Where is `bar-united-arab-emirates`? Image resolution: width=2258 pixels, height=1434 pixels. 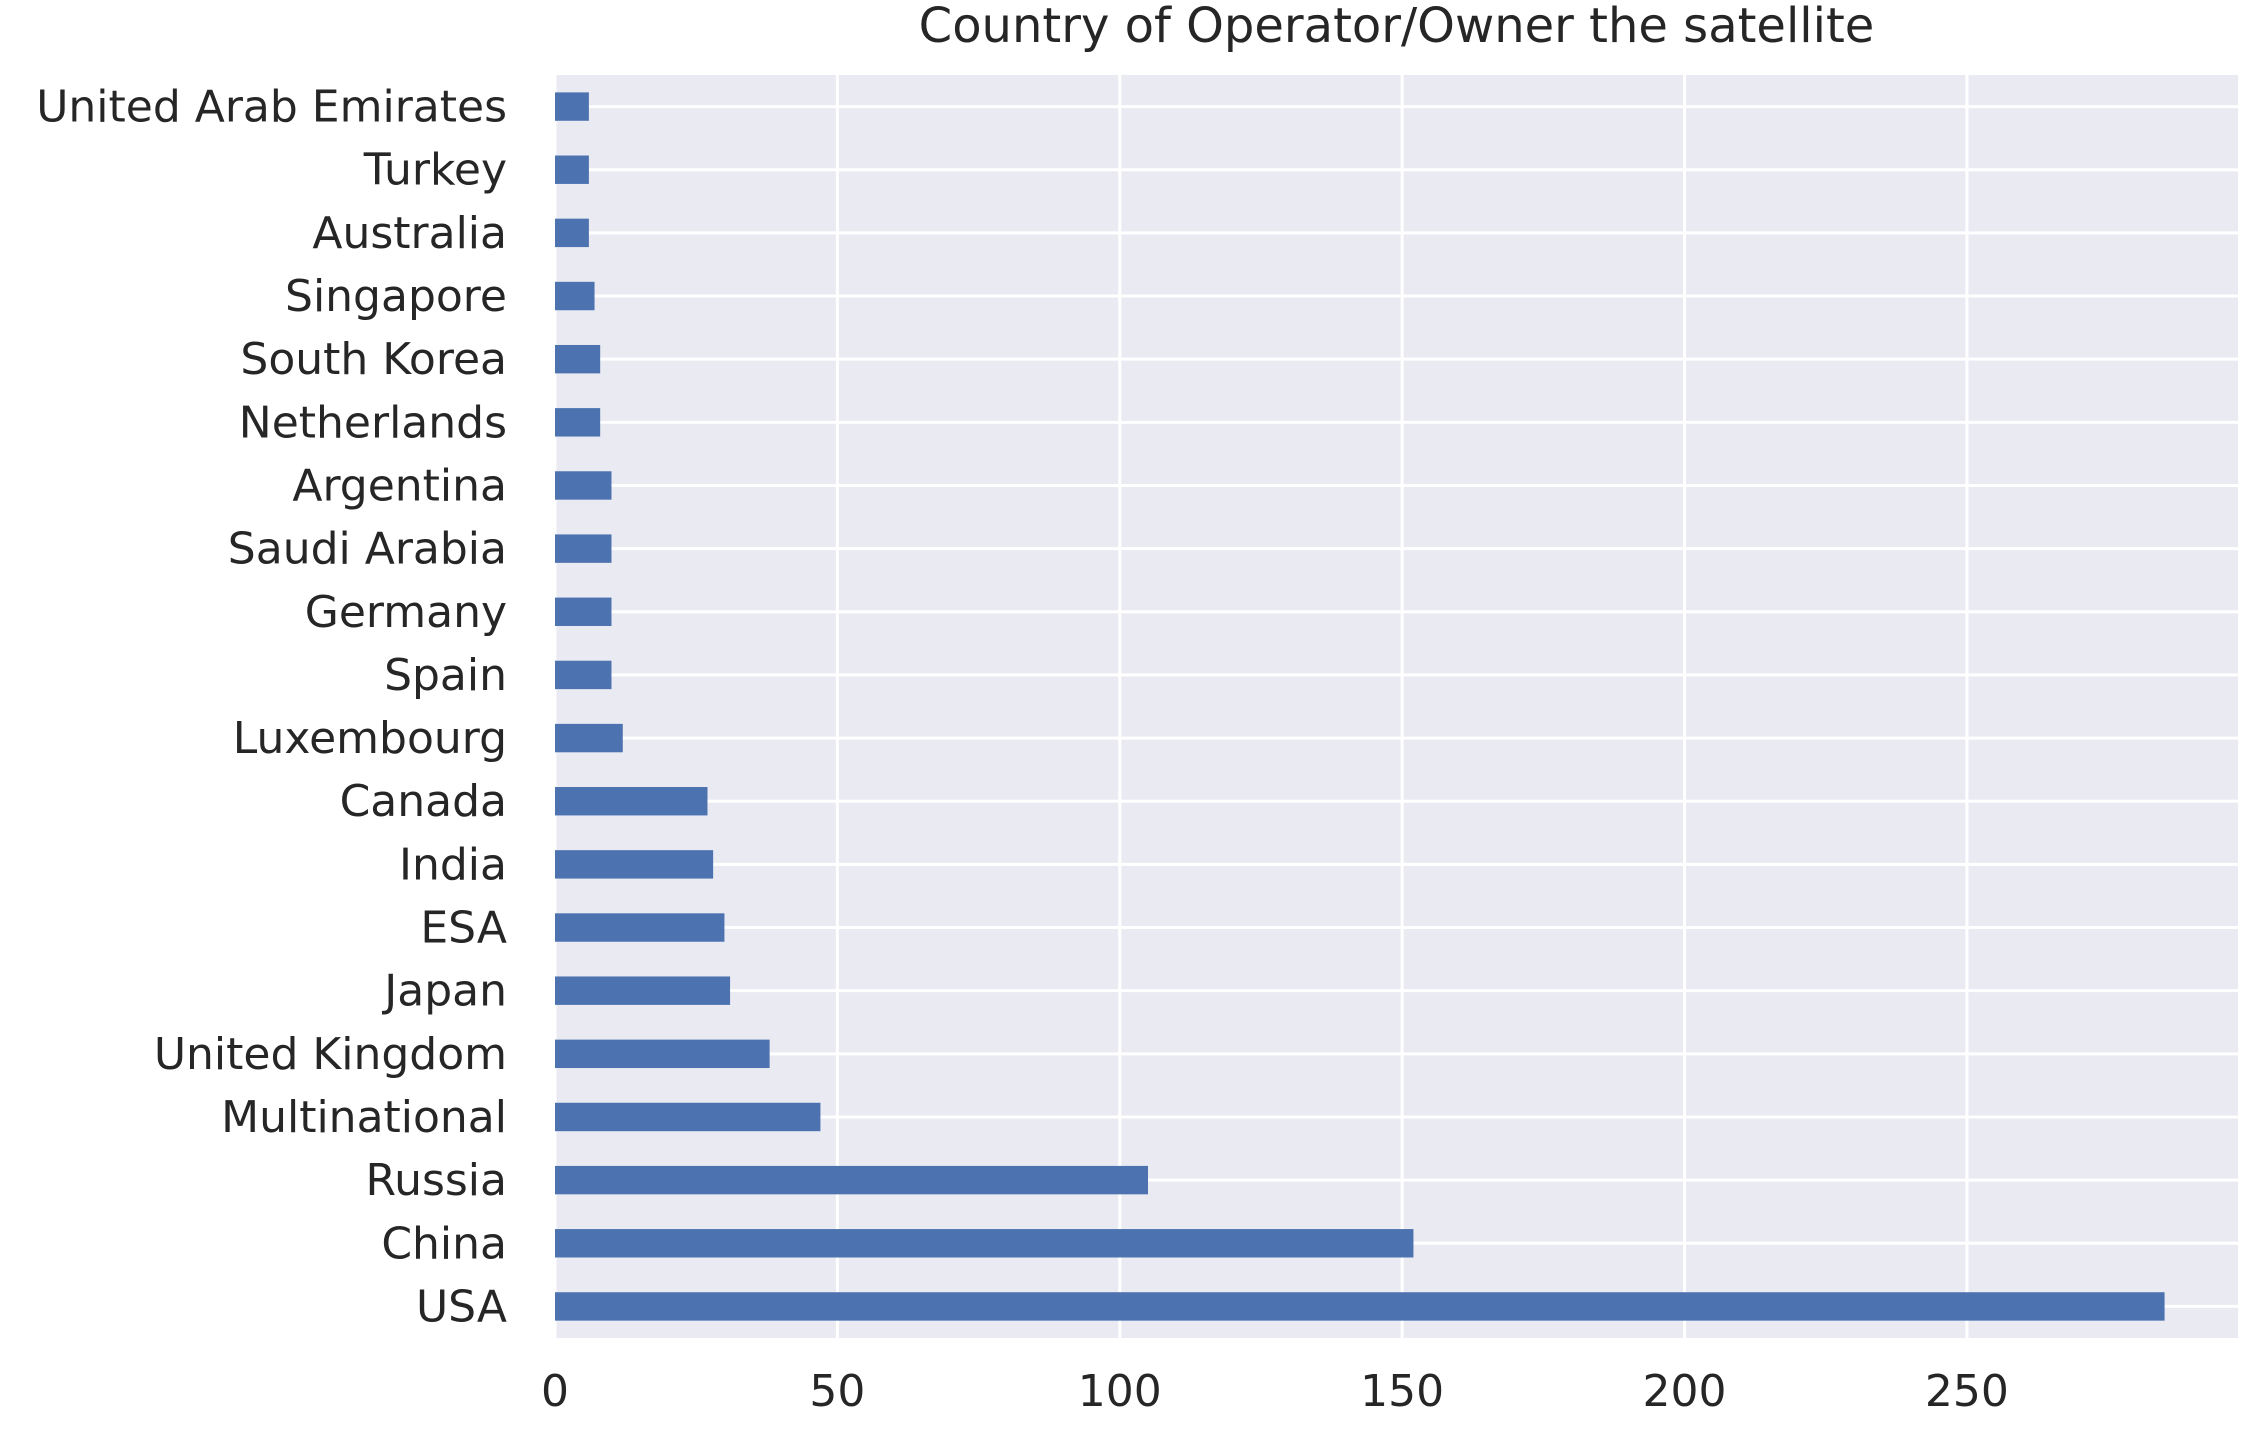
bar-united-arab-emirates is located at coordinates (572, 106).